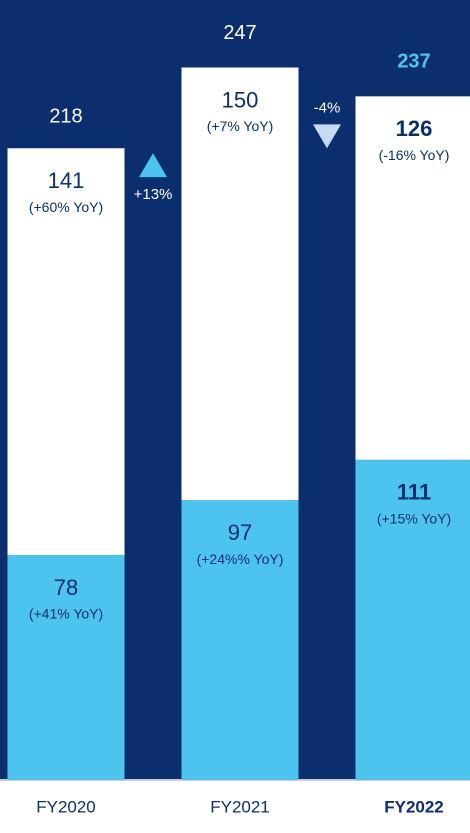 The image size is (470, 833). Describe the element at coordinates (414, 519) in the screenshot. I see `segment-yoy-label: (+15% YoY)` at that location.